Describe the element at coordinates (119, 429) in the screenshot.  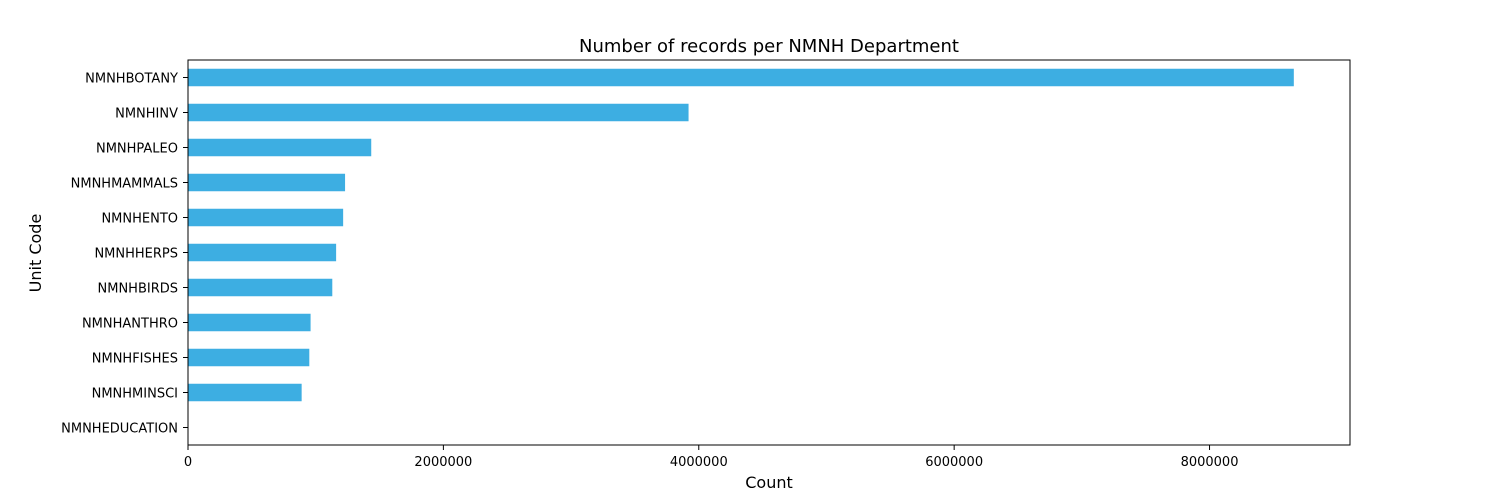
I see `y-tick-label: NMNHEDUCATION` at that location.